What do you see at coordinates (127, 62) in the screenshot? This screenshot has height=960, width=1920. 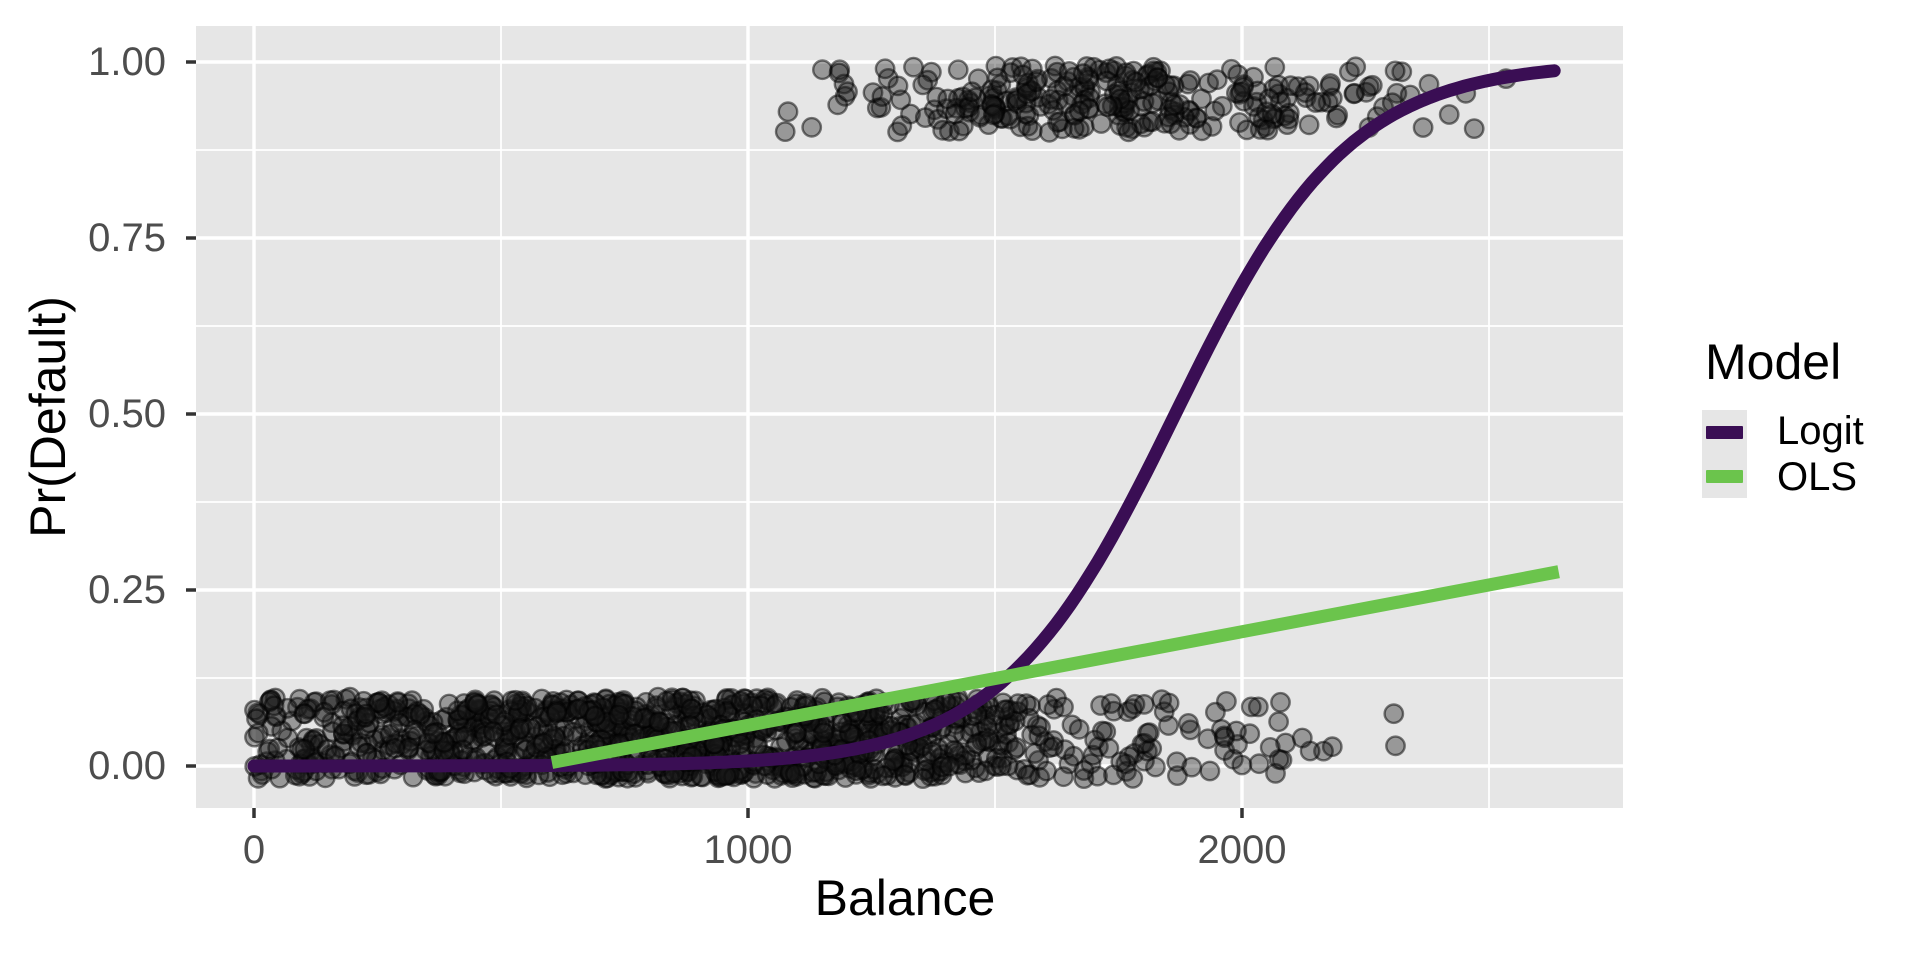 I see `y-tick-label-1.00: 1.00` at bounding box center [127, 62].